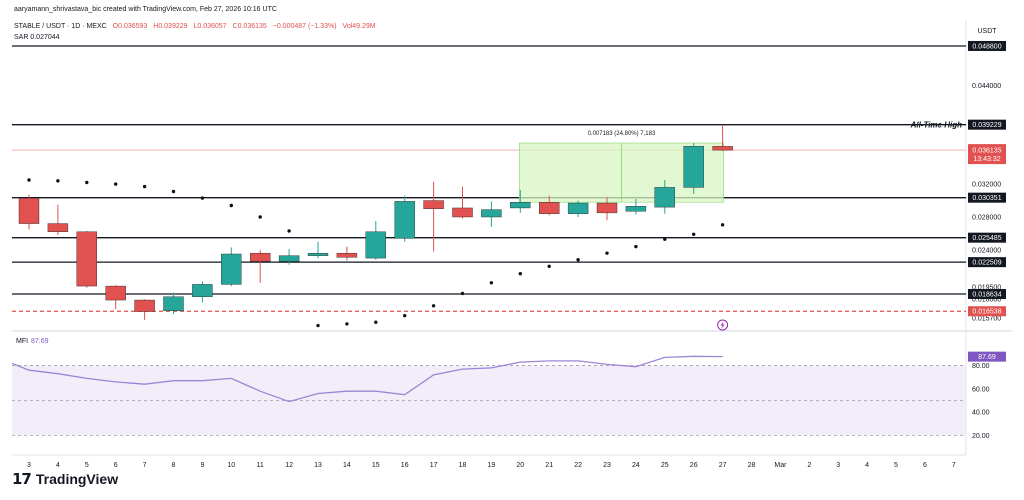 The image size is (1024, 500). What do you see at coordinates (405, 465) in the screenshot?
I see `time-axis-tick: 16` at bounding box center [405, 465].